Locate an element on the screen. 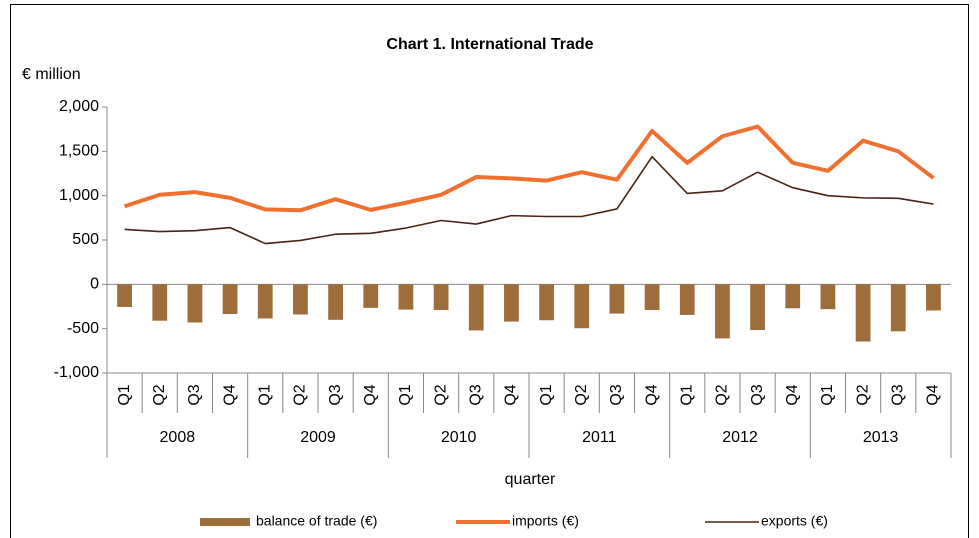 The width and height of the screenshot is (979, 538). group-label: 2012 is located at coordinates (740, 437).